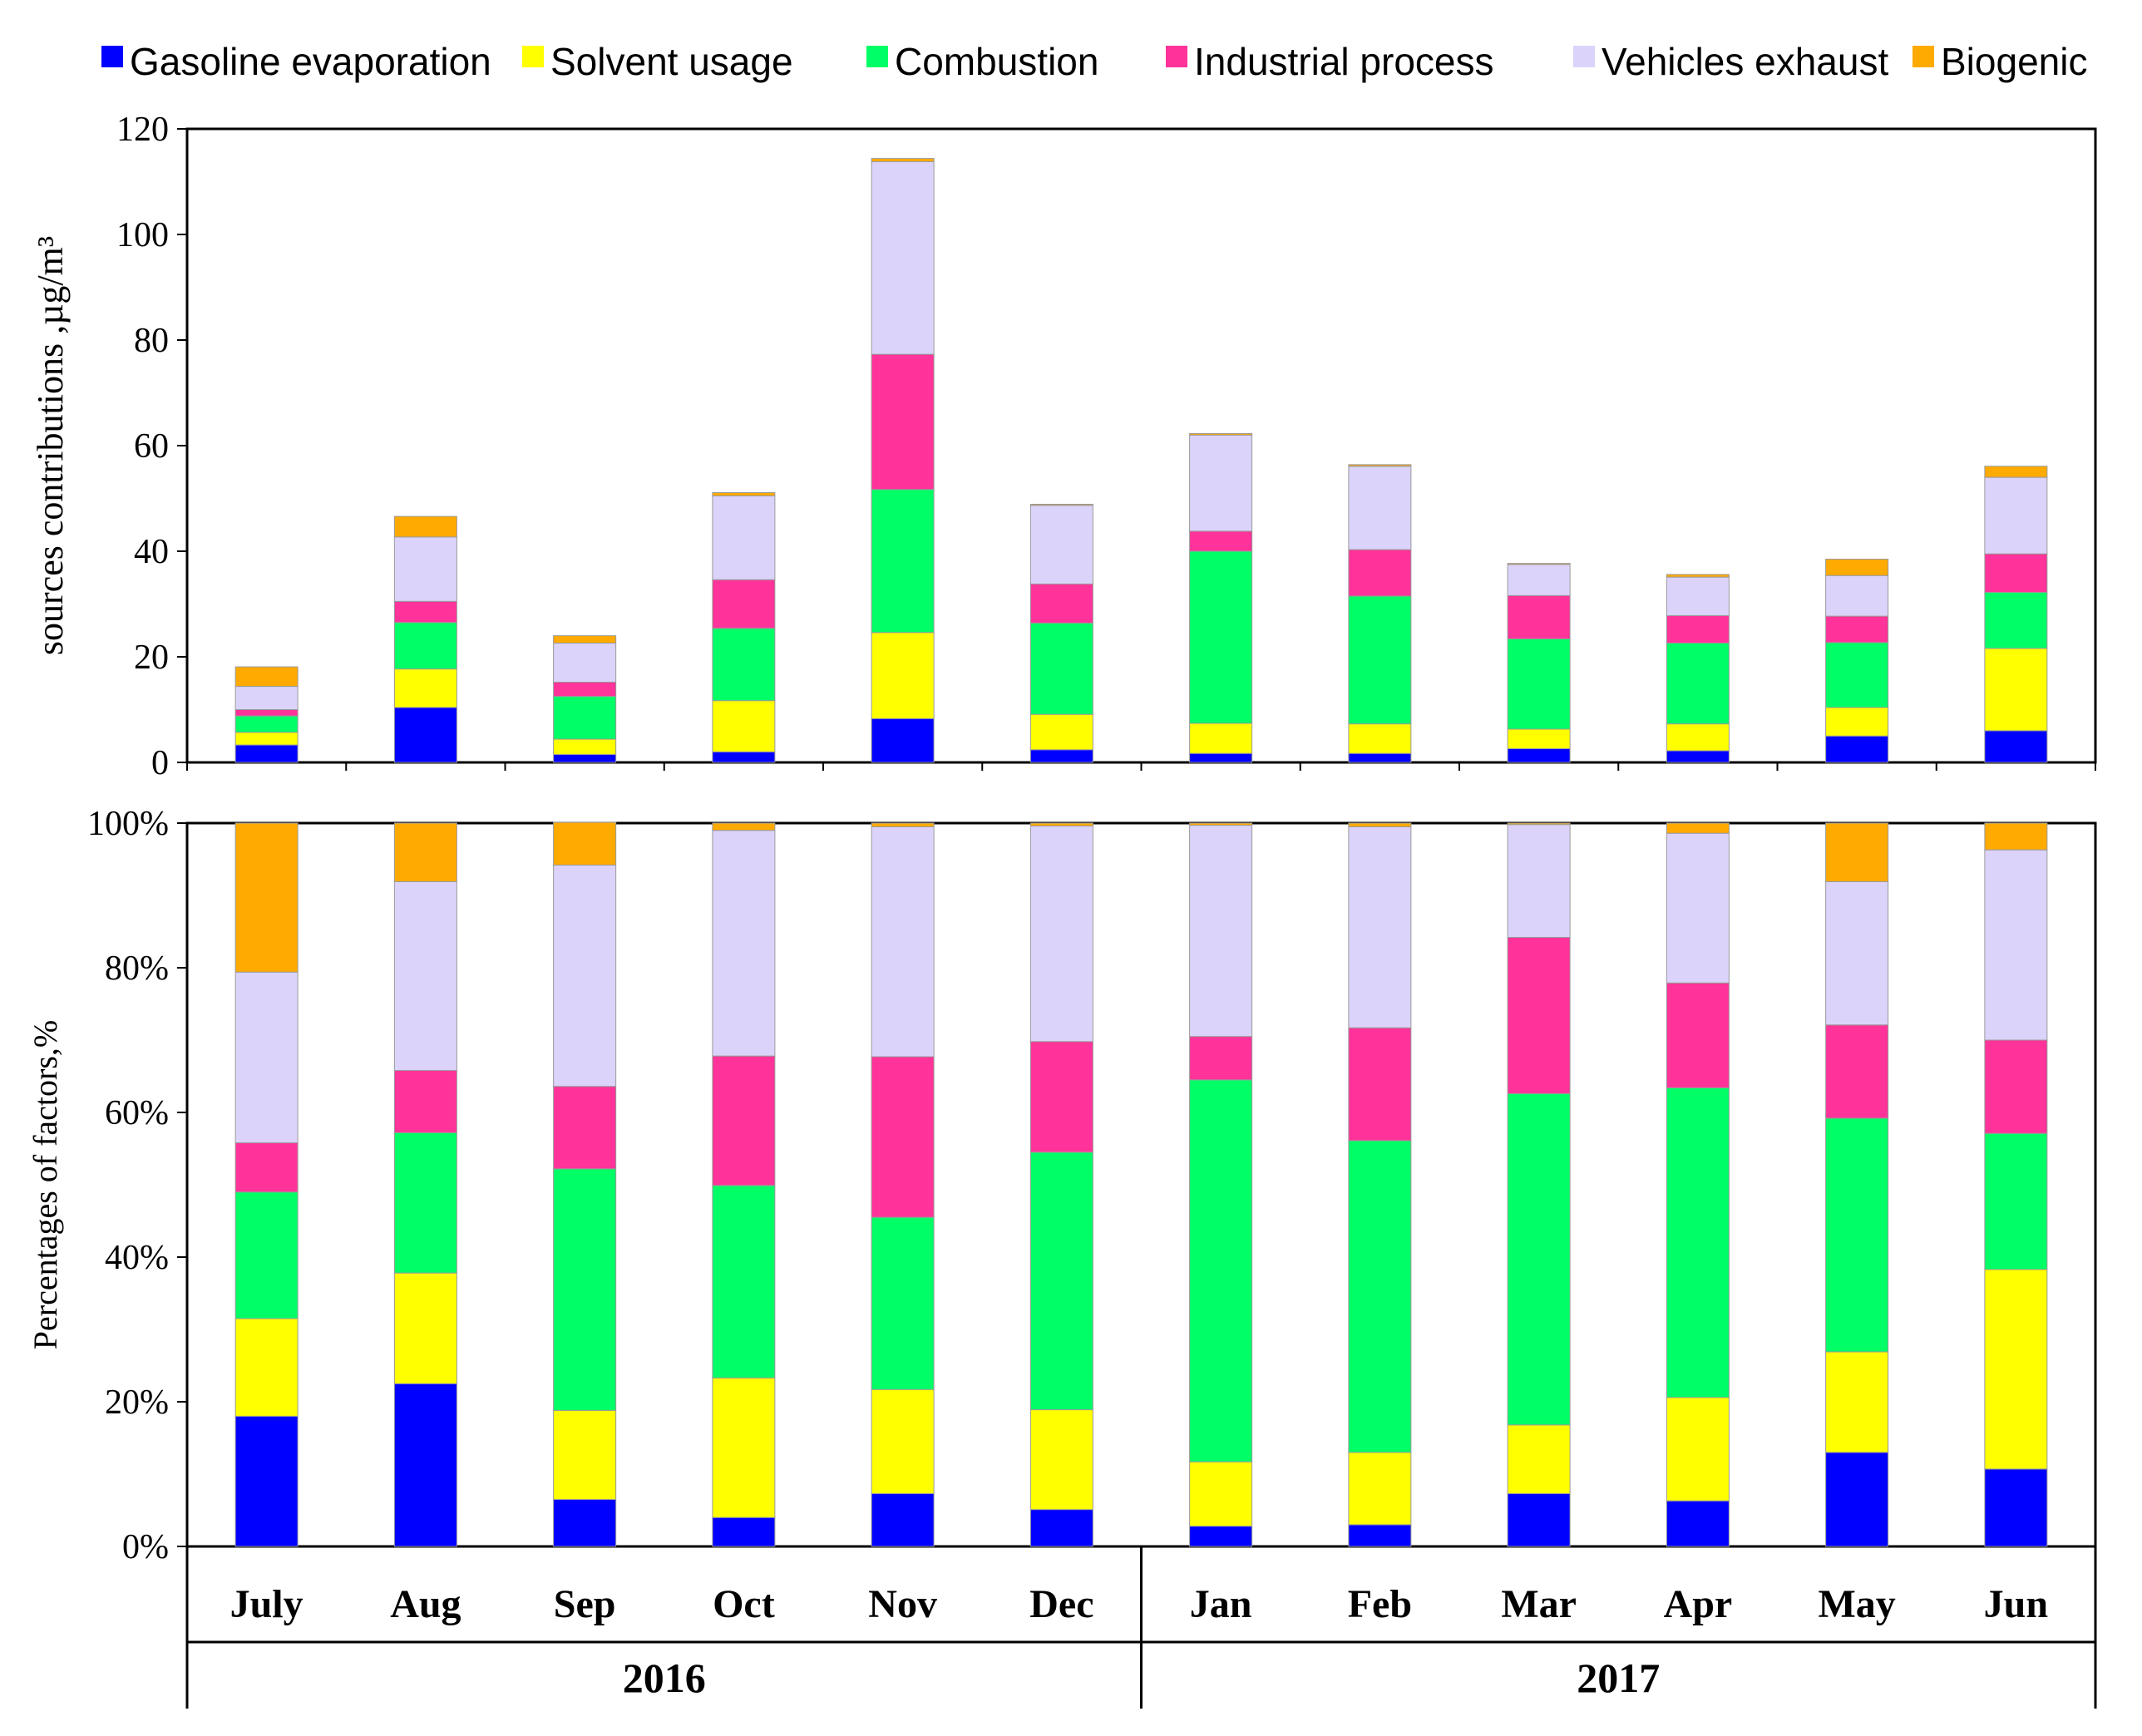  I want to click on bar-segment-oct-biogenic, so click(744, 826).